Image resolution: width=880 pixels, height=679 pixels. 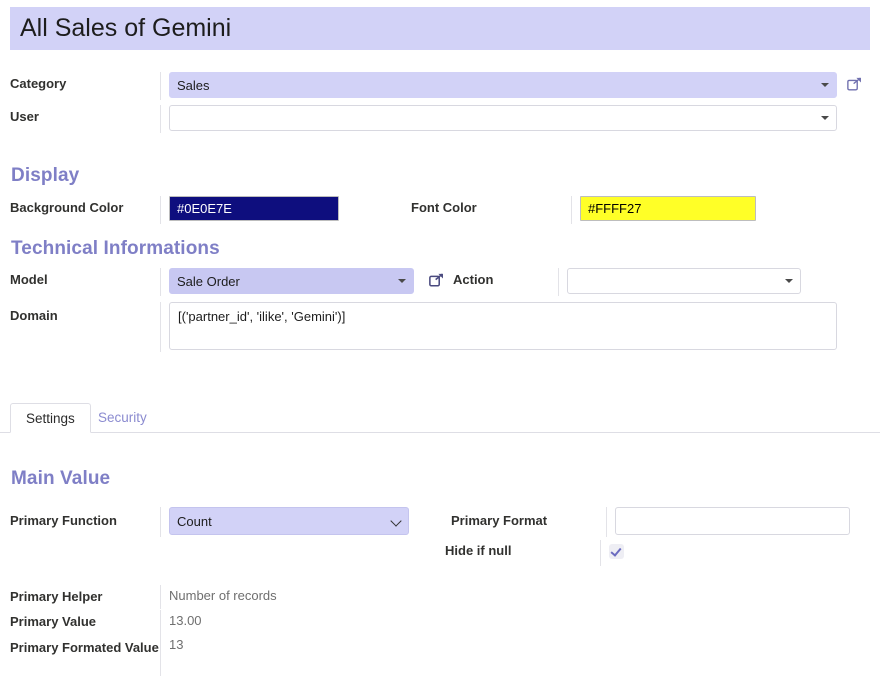 I want to click on font-color-field, so click(x=668, y=208).